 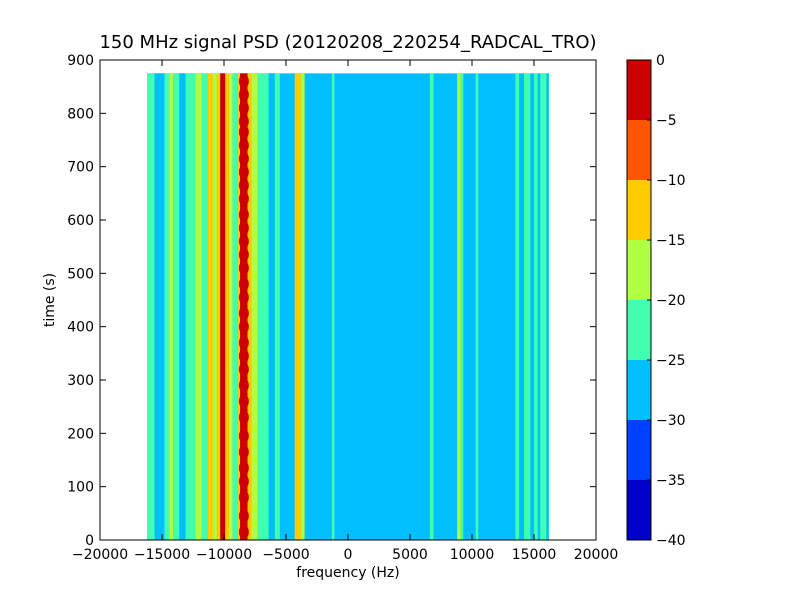 I want to click on y-tick-label: 800, so click(x=80, y=114).